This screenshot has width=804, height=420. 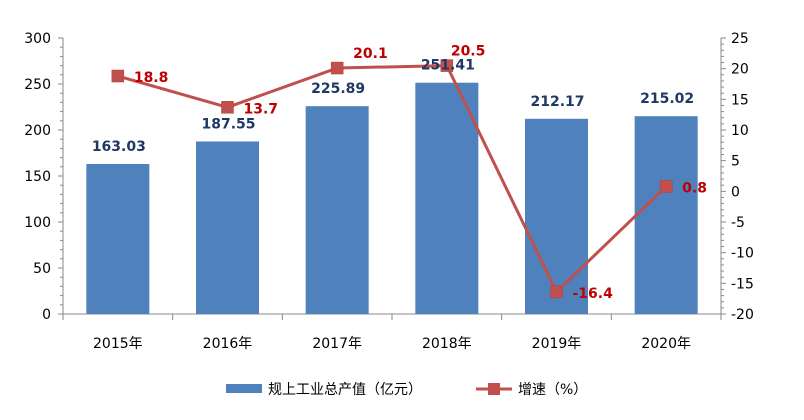 I want to click on y-left-tick-label: 250, so click(x=37, y=85).